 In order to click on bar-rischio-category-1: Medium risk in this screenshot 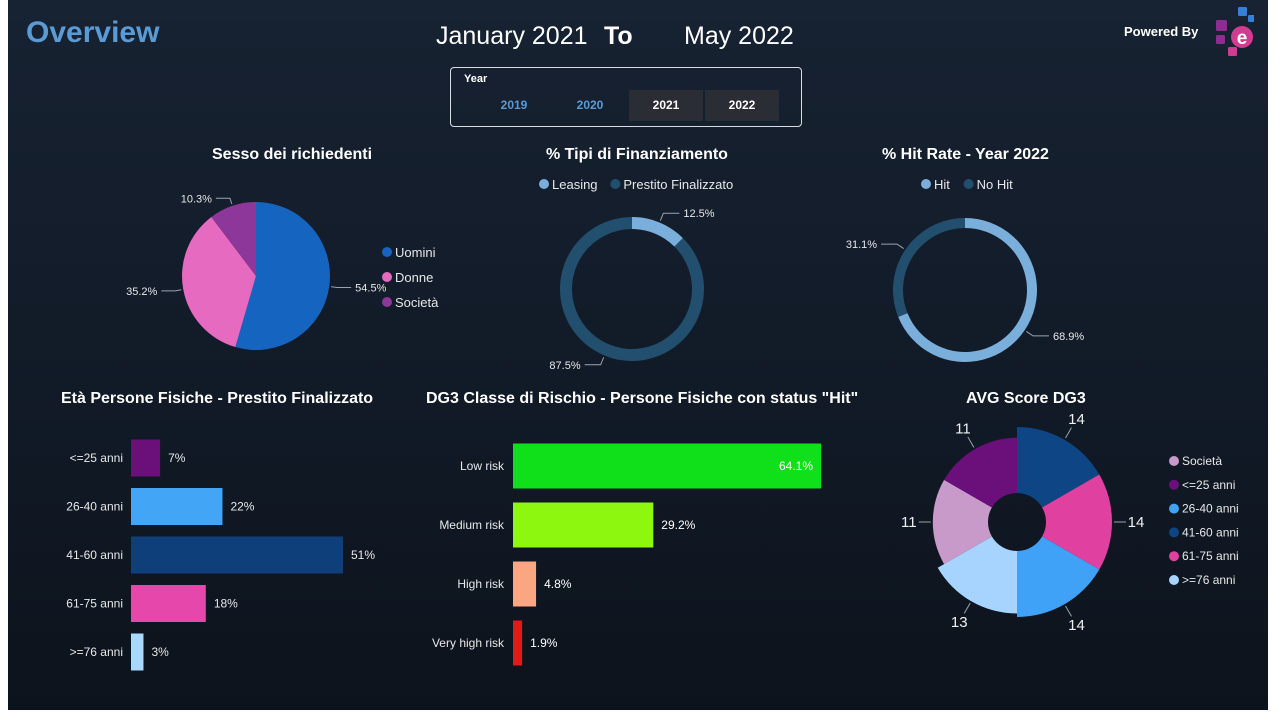, I will do `click(472, 525)`.